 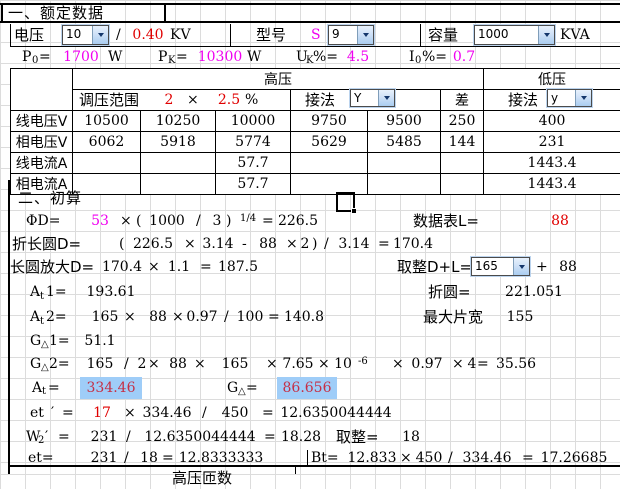 What do you see at coordinates (353, 210) in the screenshot?
I see `fill-handle` at bounding box center [353, 210].